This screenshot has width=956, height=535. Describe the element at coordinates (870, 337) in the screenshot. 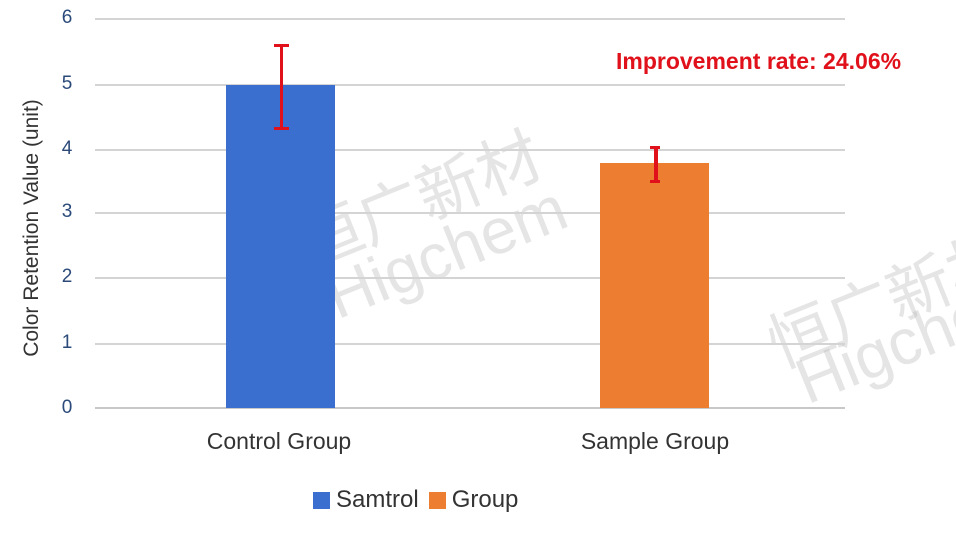

I see `watermark-en-2: Higchem` at that location.